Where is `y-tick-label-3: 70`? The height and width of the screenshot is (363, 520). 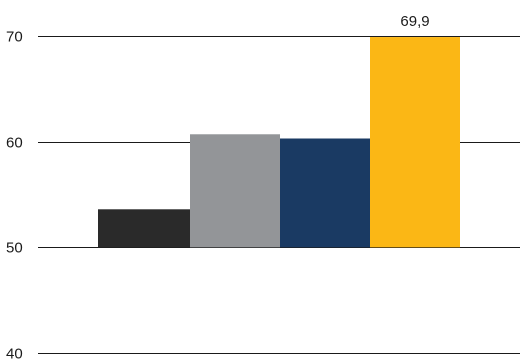 y-tick-label-3: 70 is located at coordinates (14, 37).